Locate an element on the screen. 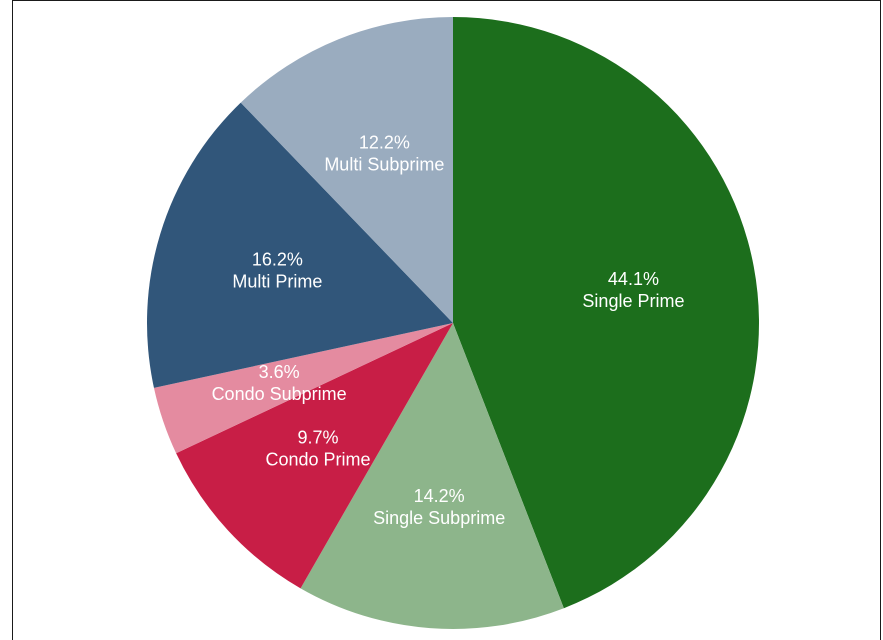 The height and width of the screenshot is (640, 883). slice-percent-label-single-subprime: 14.2% is located at coordinates (439, 496).